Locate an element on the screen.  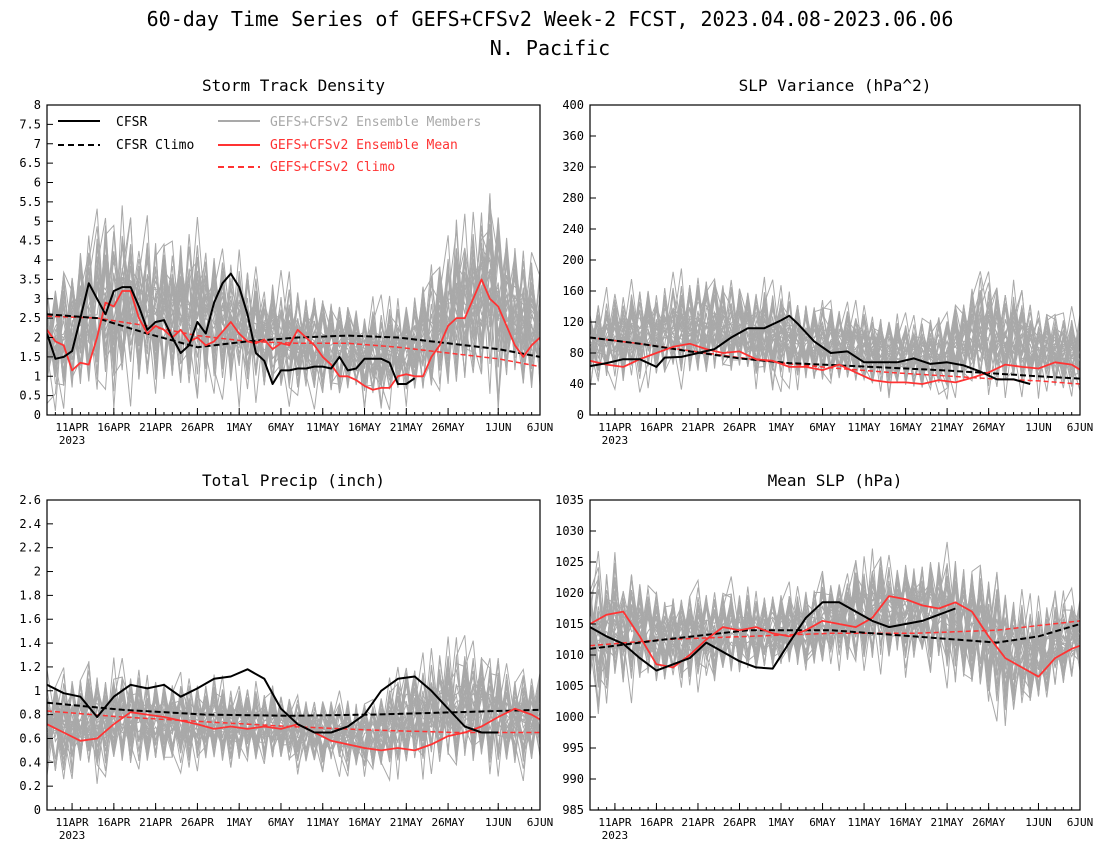
series-line-gefs-cfsv2-climo is located at coordinates (293, 341).